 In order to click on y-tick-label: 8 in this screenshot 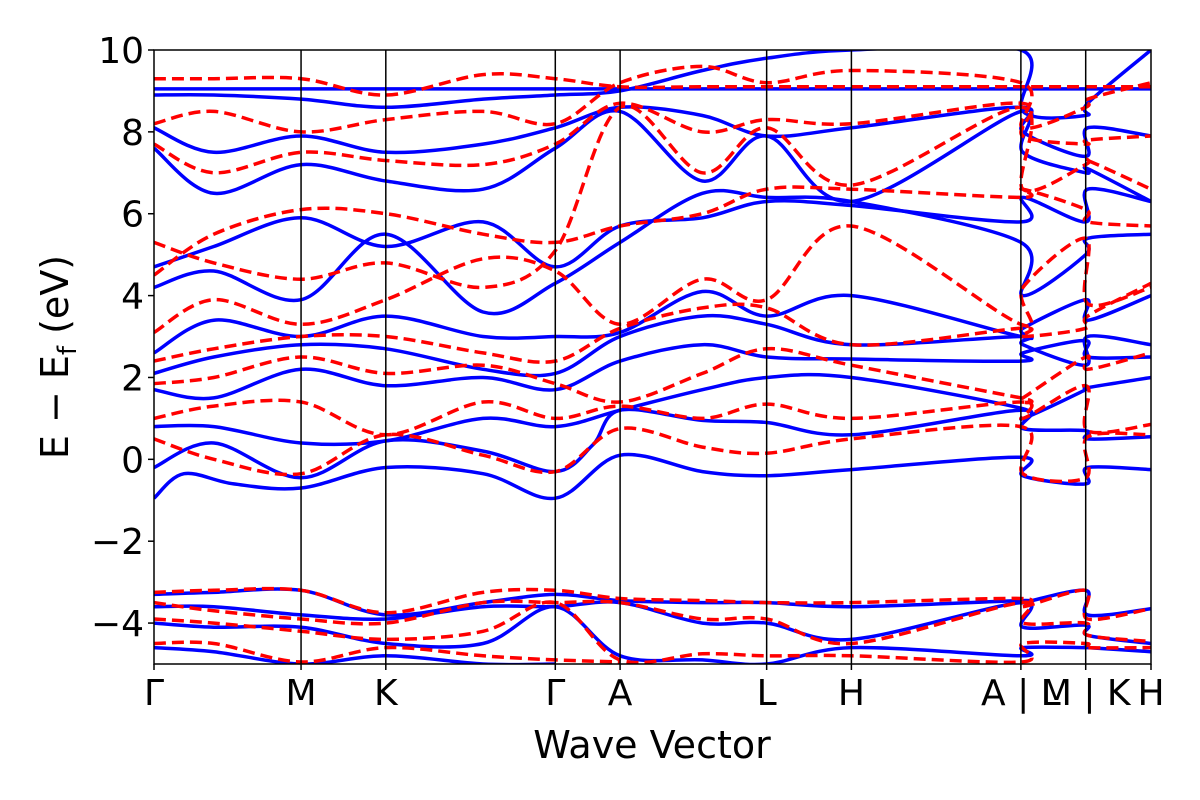, I will do `click(132, 133)`.